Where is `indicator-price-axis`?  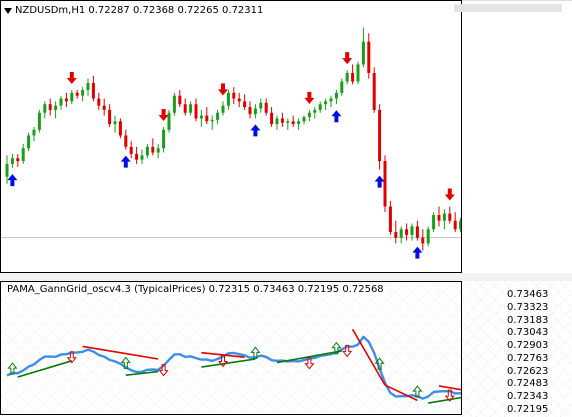 indicator-price-axis is located at coordinates (517, 349).